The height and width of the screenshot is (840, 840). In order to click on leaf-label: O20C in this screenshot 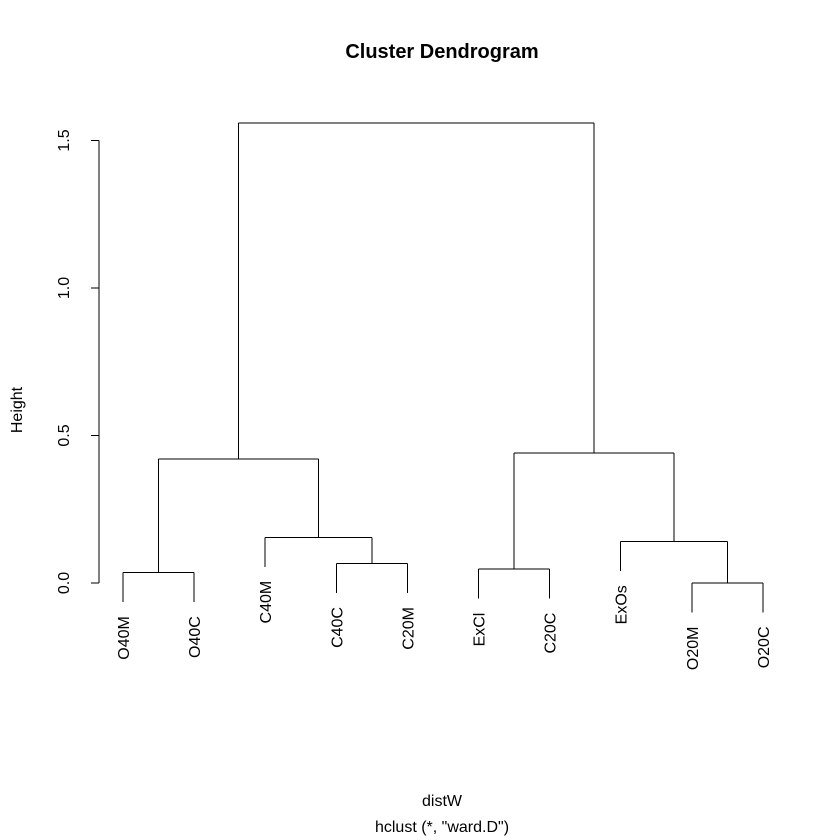, I will do `click(764, 648)`.